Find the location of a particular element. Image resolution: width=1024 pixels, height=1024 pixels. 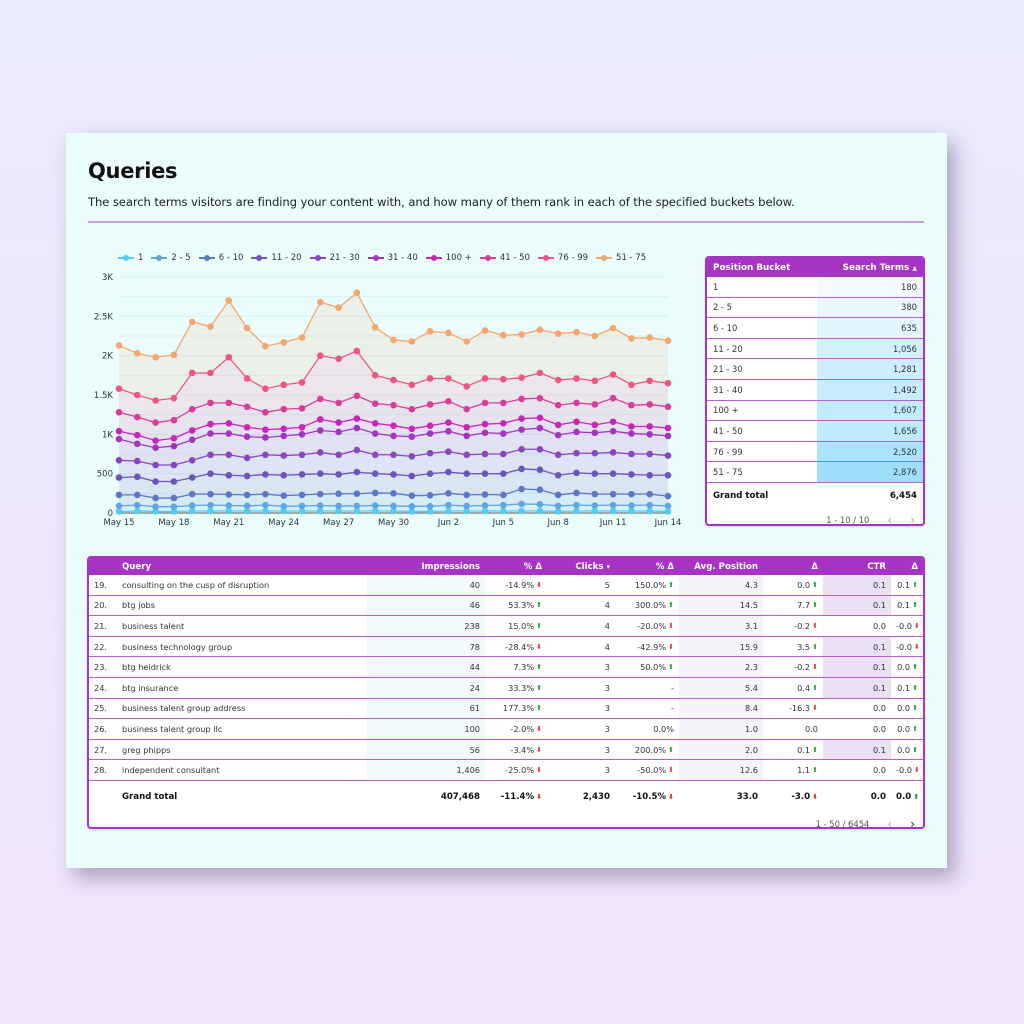

legend-item: 31 - 40 is located at coordinates (392, 258).